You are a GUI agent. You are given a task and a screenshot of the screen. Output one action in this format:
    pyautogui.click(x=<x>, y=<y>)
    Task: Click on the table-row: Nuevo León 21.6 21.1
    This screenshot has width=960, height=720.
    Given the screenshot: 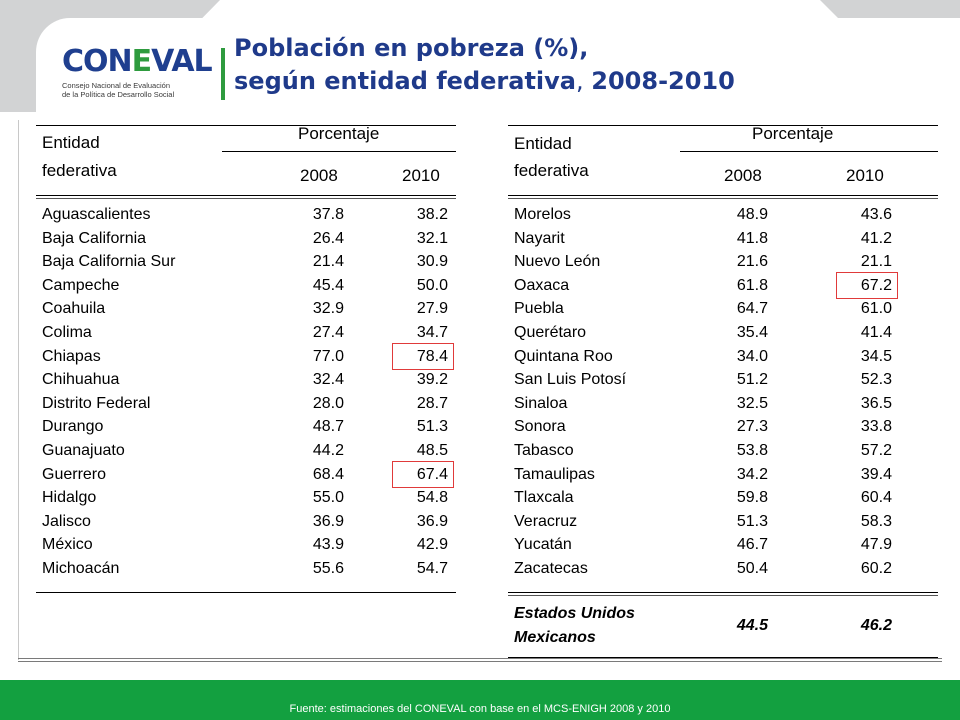 What is the action you would take?
    pyautogui.click(x=723, y=262)
    